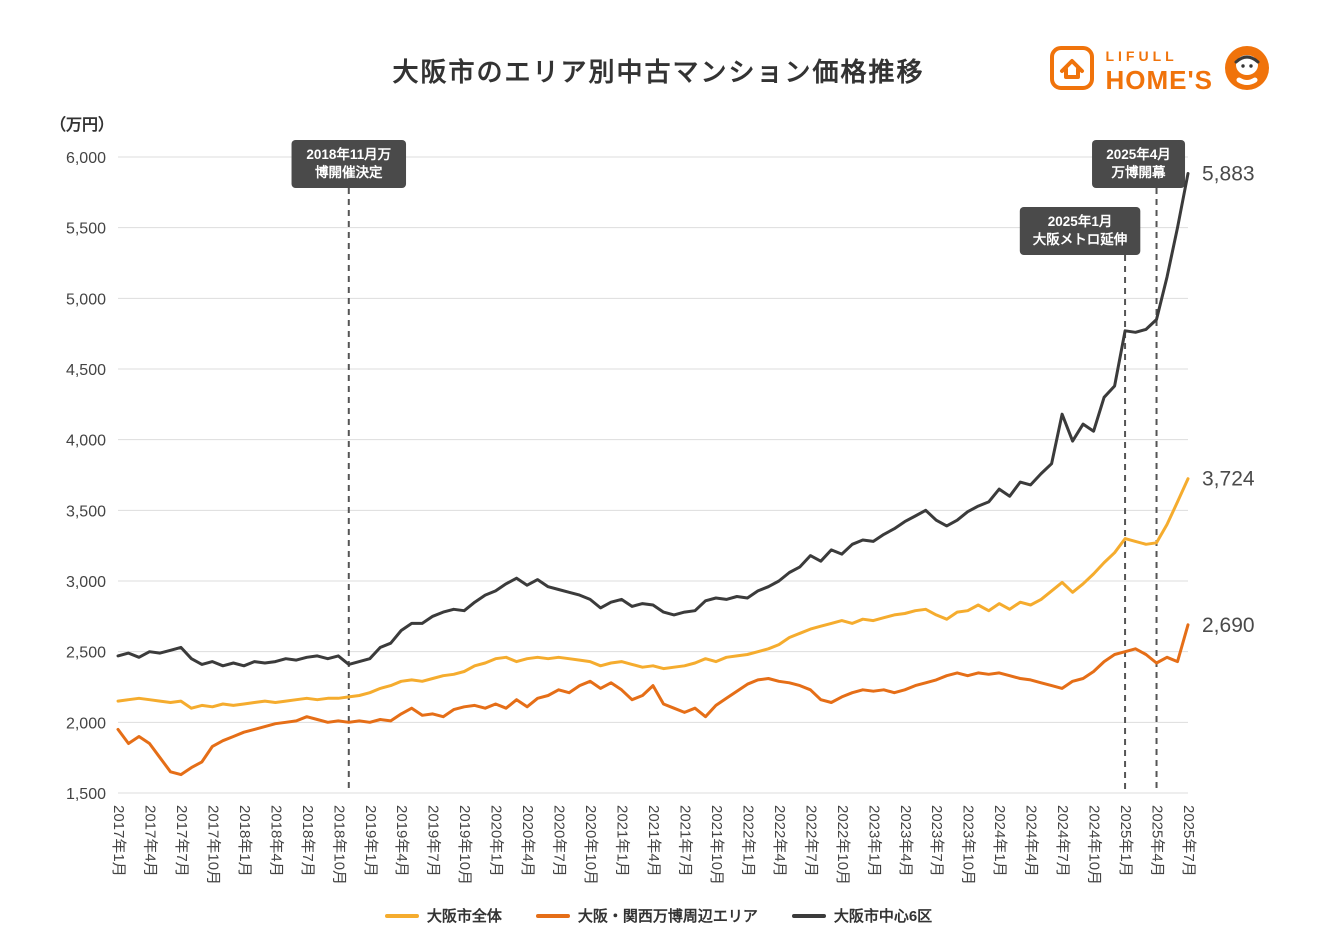  I want to click on legend-item-expo-surrounding-area: 大阪・関西万博周辺エリア, so click(646, 915).